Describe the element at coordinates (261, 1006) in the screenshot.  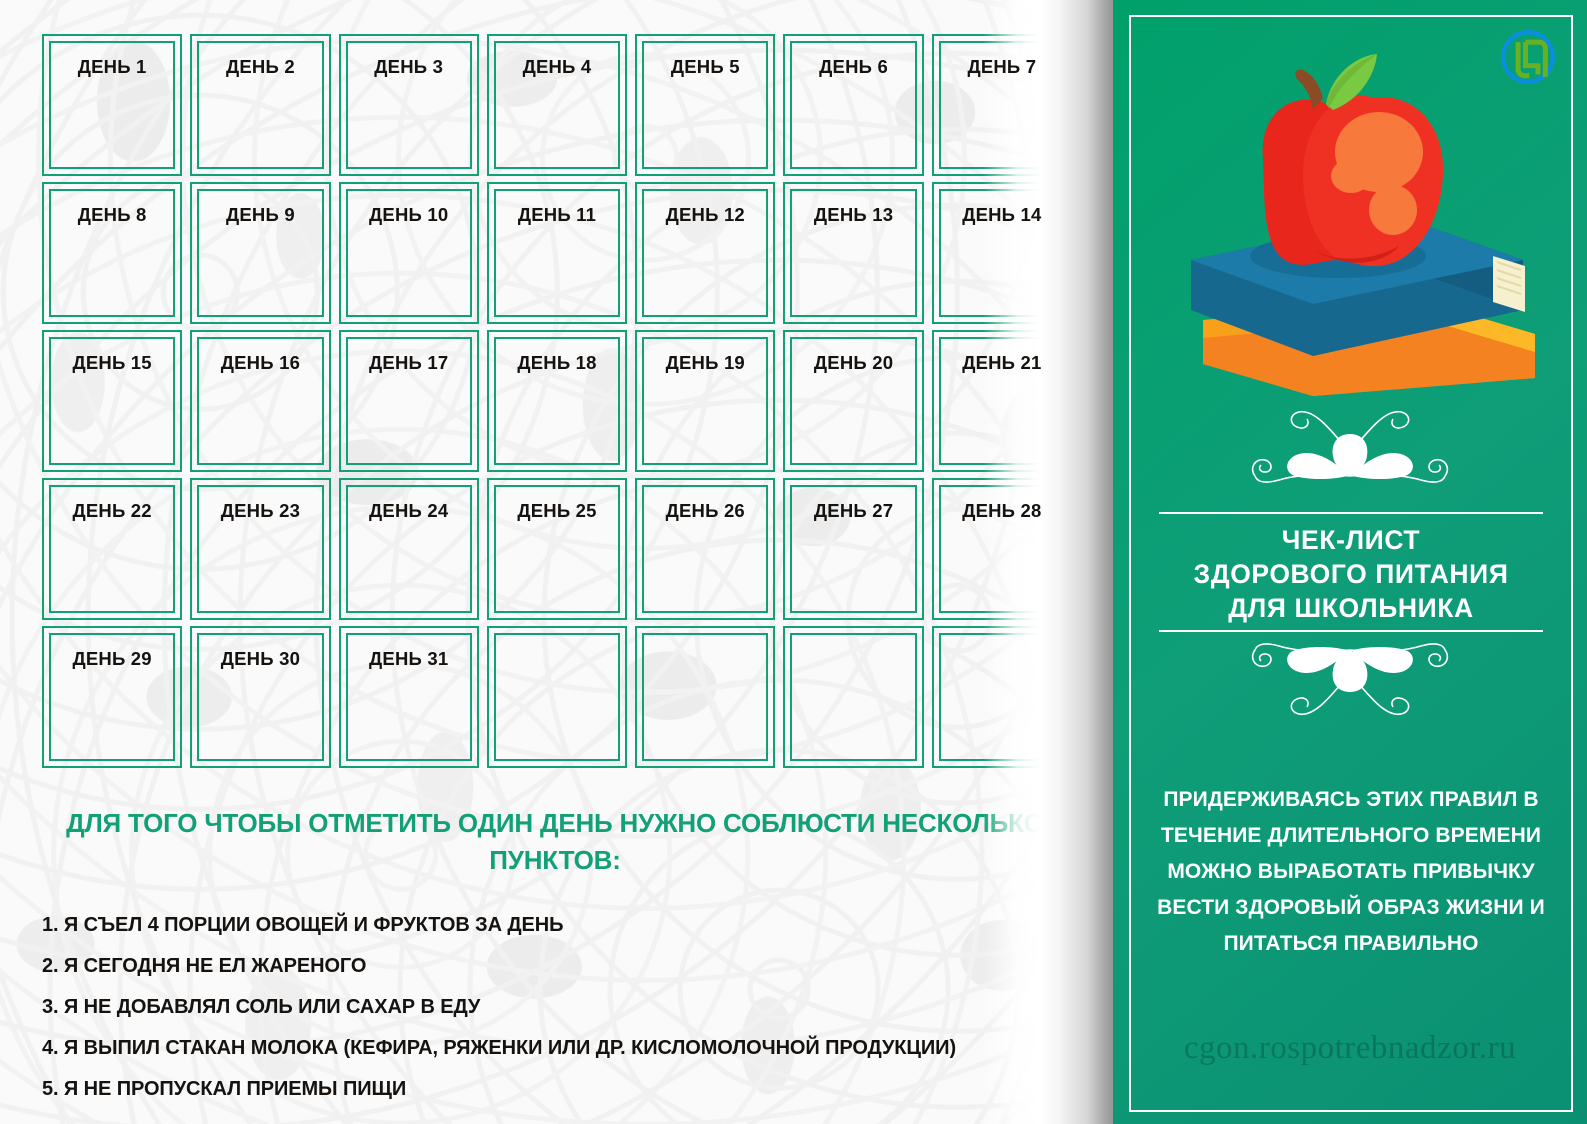
I see `checklist-item: 3. Я НЕ ДОБАВЛЯЛ СОЛЬ ИЛИ САХАР В ЕДУ` at that location.